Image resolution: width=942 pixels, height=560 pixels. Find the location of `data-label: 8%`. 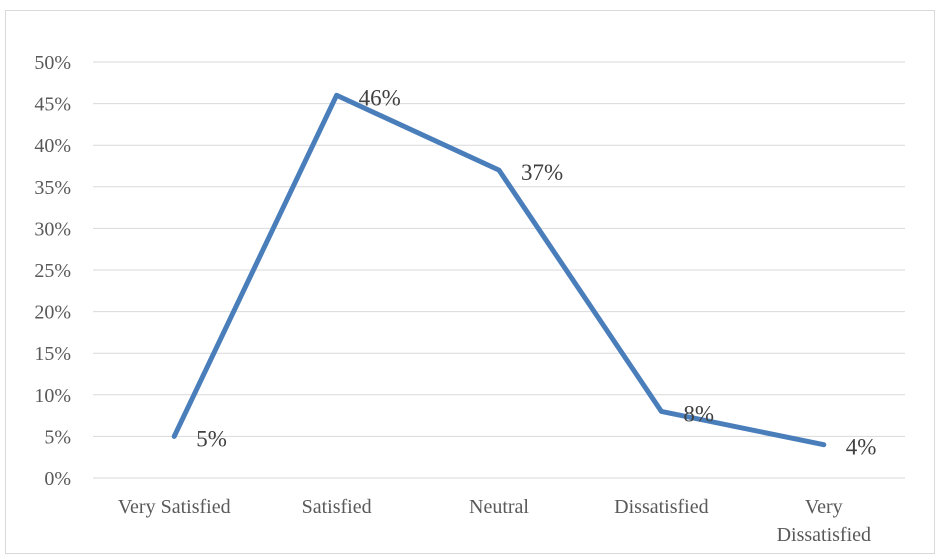

data-label: 8% is located at coordinates (698, 413).